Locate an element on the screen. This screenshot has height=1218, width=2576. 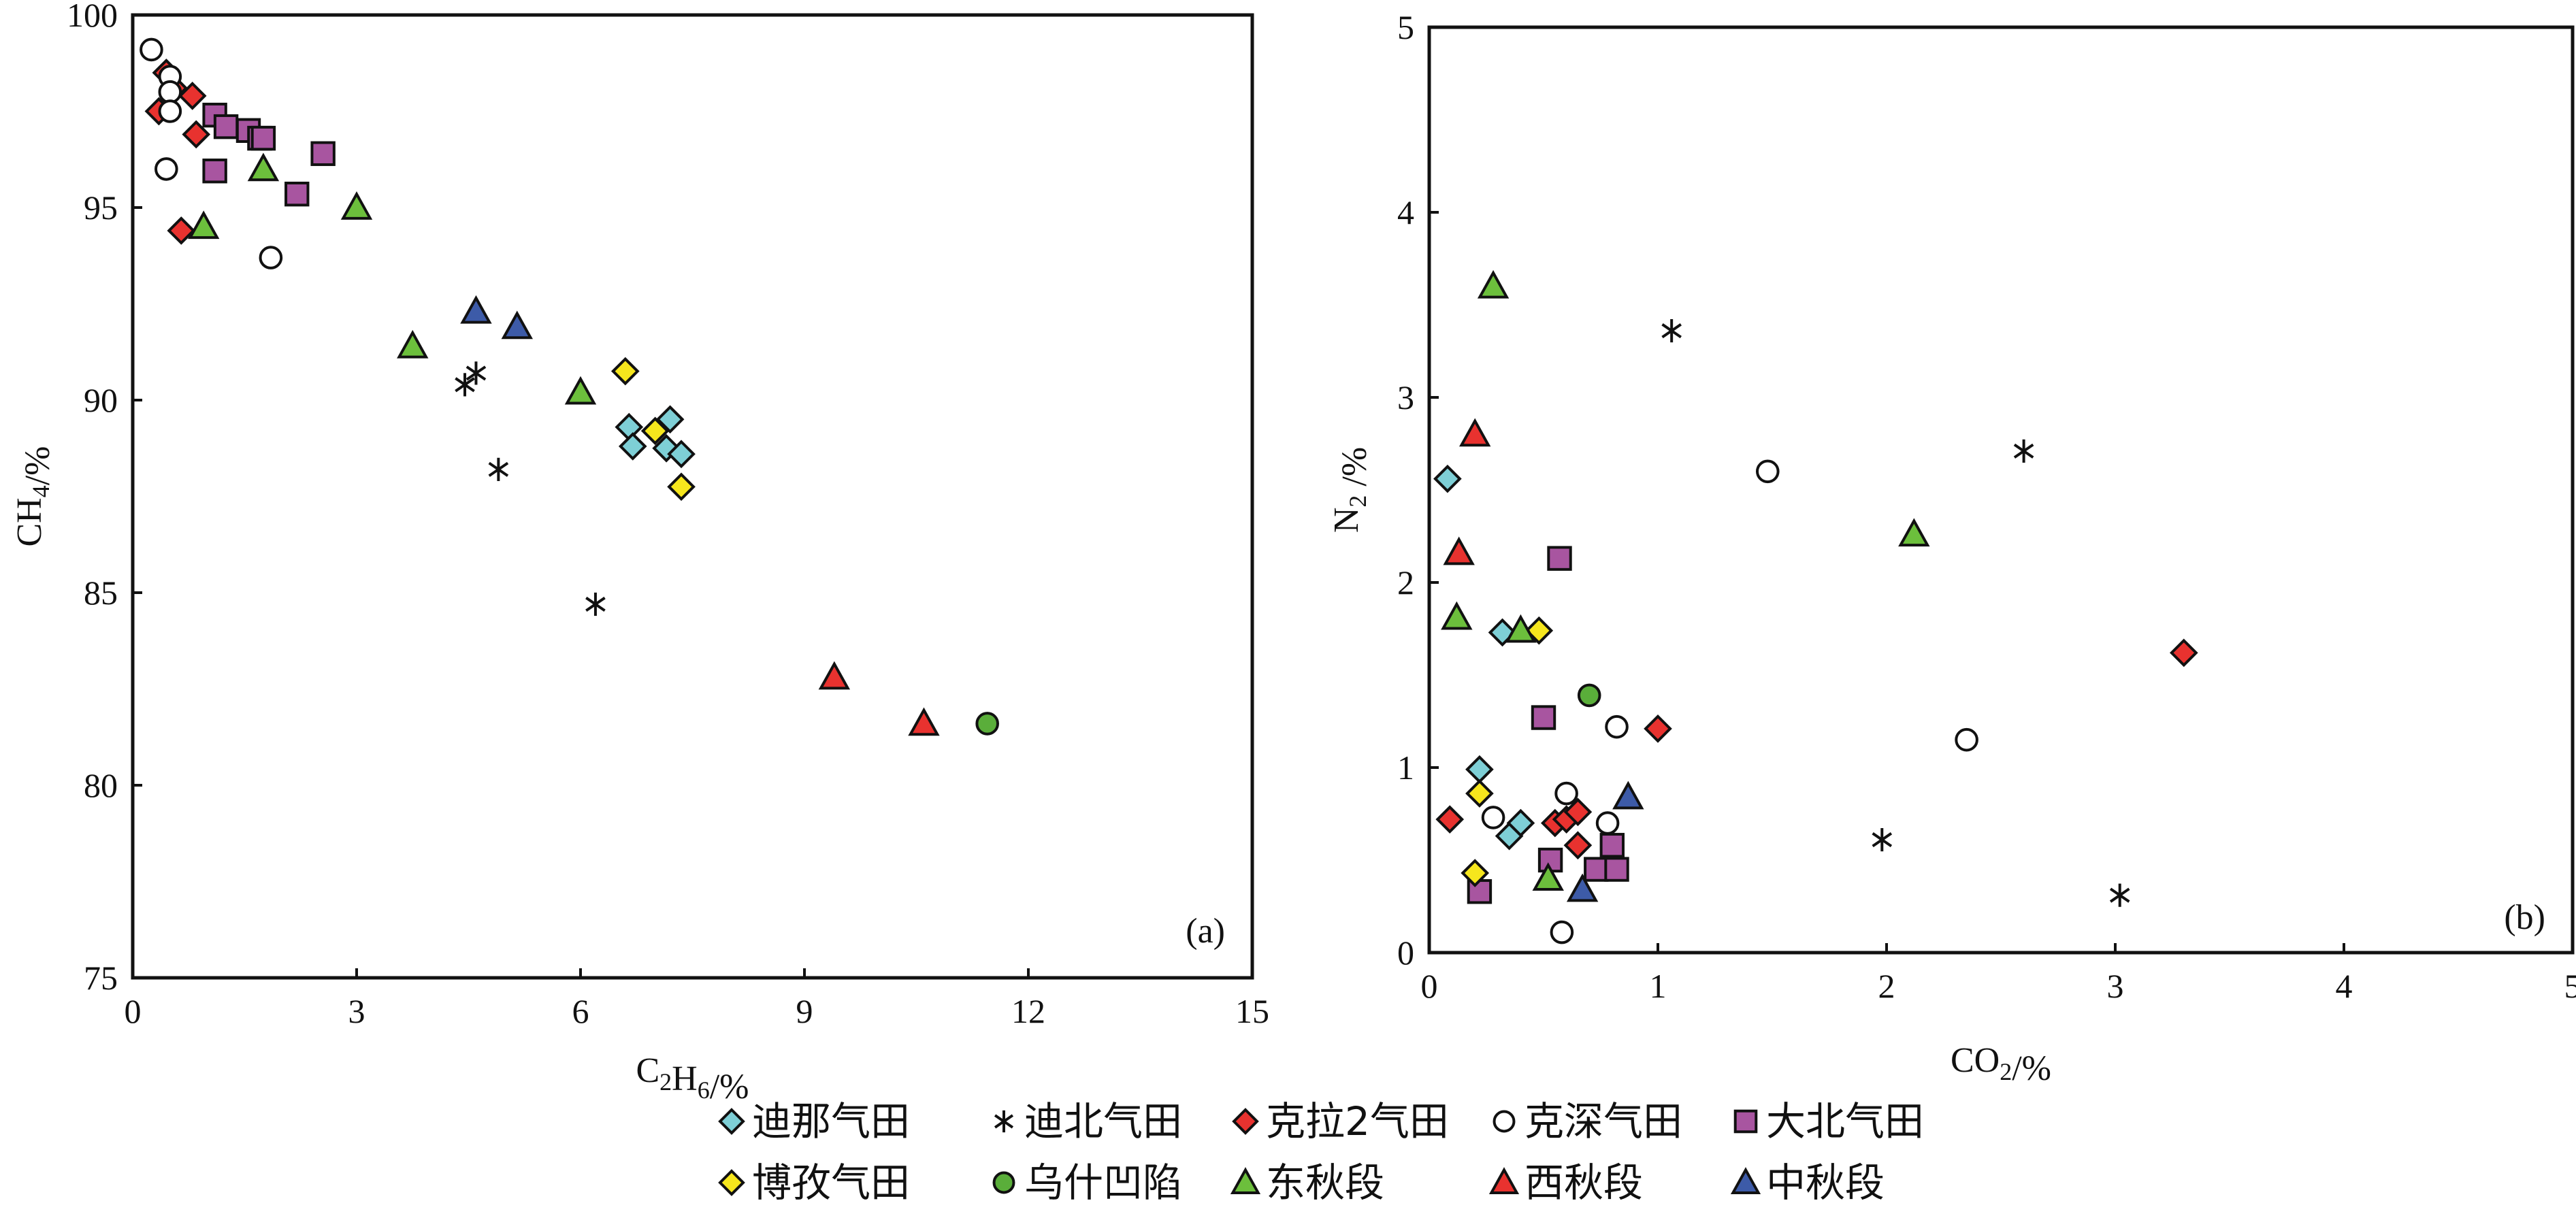
y-tick-label: 3 is located at coordinates (1405, 397).